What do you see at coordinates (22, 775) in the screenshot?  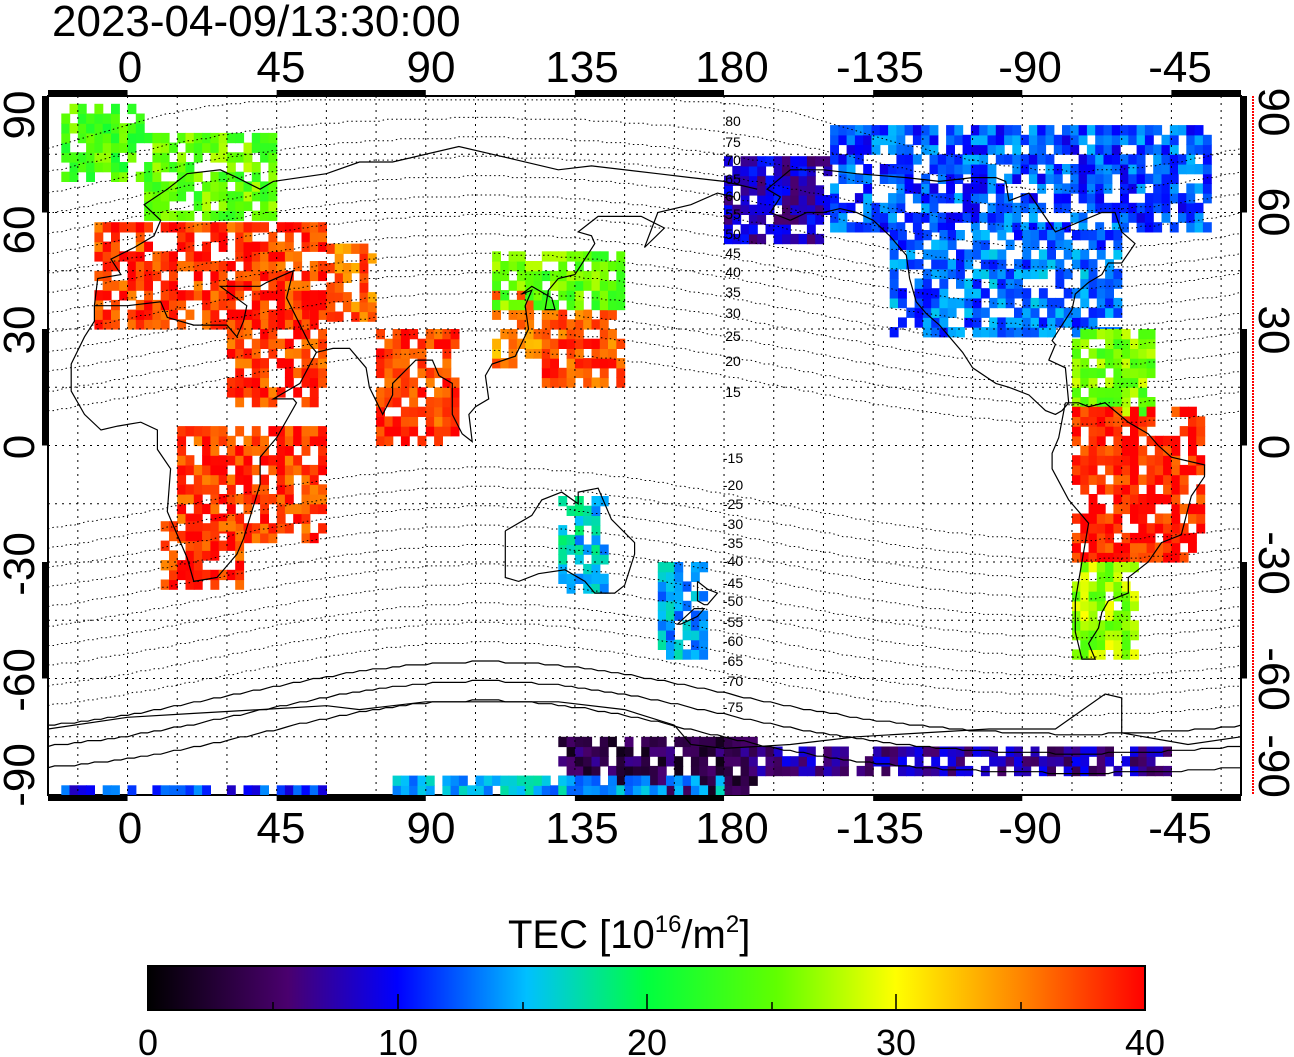 I see `left-lat-label: -90` at bounding box center [22, 775].